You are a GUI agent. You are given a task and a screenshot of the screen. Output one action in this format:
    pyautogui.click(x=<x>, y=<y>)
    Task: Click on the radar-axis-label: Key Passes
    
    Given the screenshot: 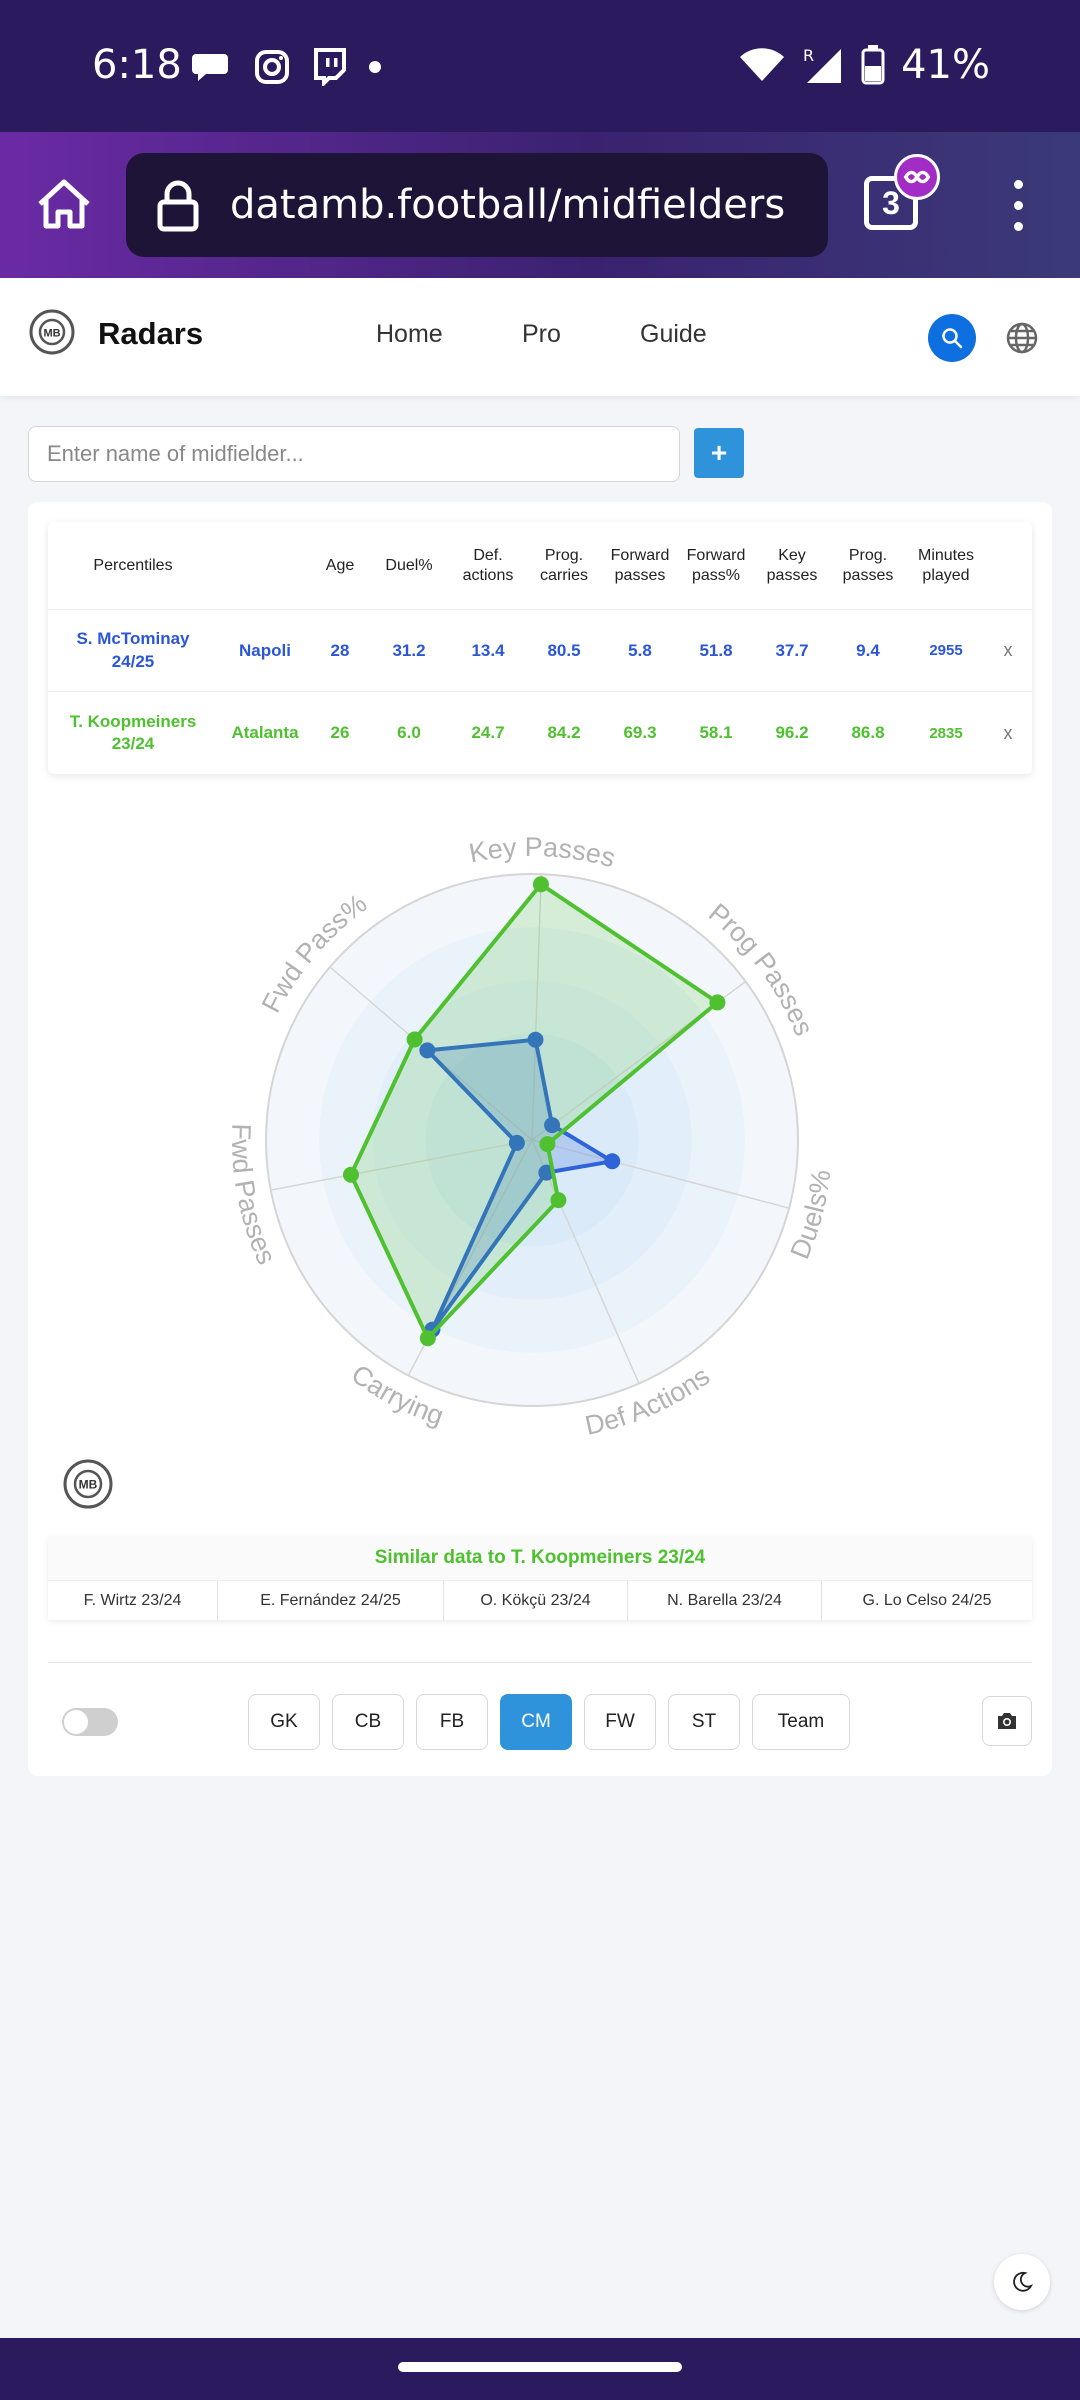 What is the action you would take?
    pyautogui.click(x=543, y=852)
    